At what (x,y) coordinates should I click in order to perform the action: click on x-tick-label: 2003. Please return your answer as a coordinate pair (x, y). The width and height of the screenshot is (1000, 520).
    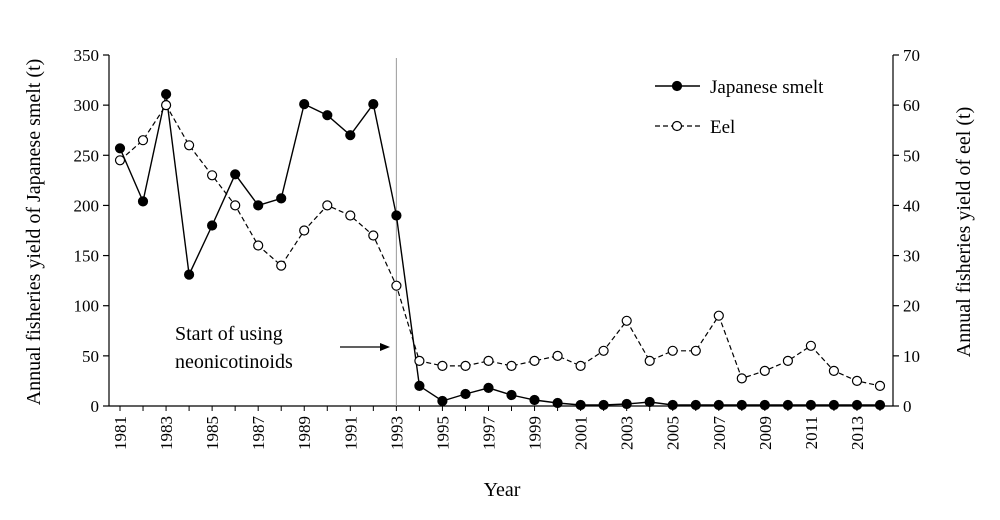
    Looking at the image, I should click on (627, 433).